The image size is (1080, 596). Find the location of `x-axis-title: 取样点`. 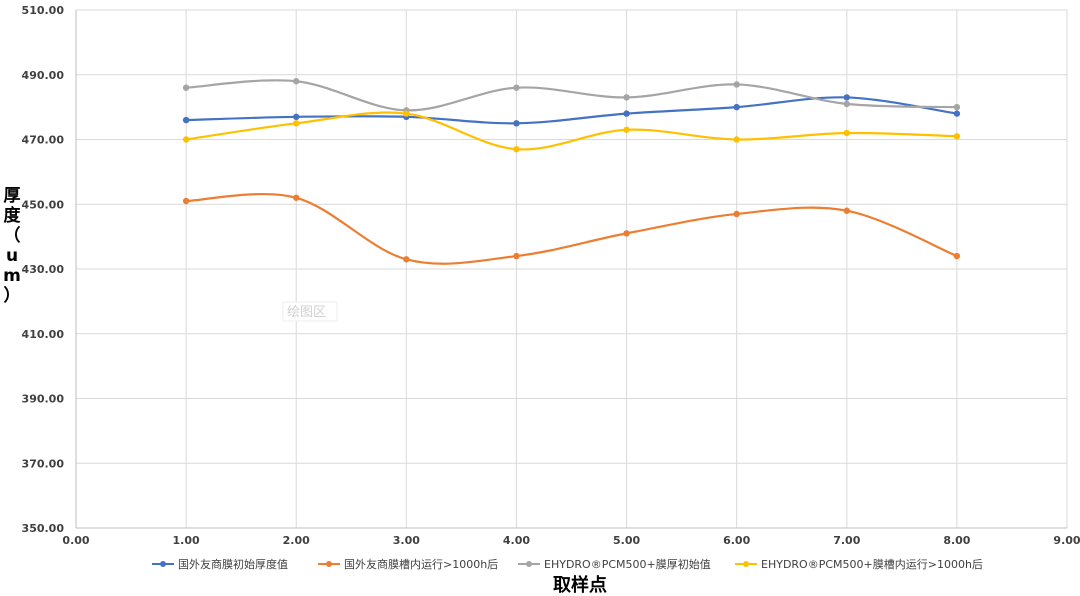

x-axis-title: 取样点 is located at coordinates (580, 585).